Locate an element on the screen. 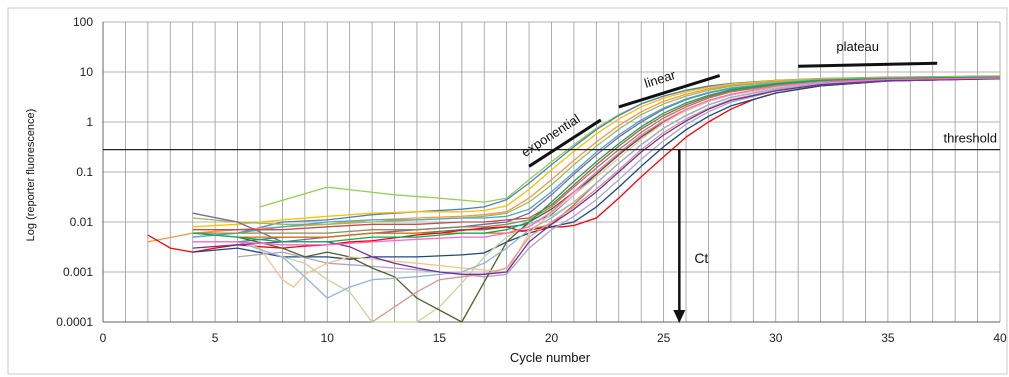  threshold-label: threshold is located at coordinates (970, 138).